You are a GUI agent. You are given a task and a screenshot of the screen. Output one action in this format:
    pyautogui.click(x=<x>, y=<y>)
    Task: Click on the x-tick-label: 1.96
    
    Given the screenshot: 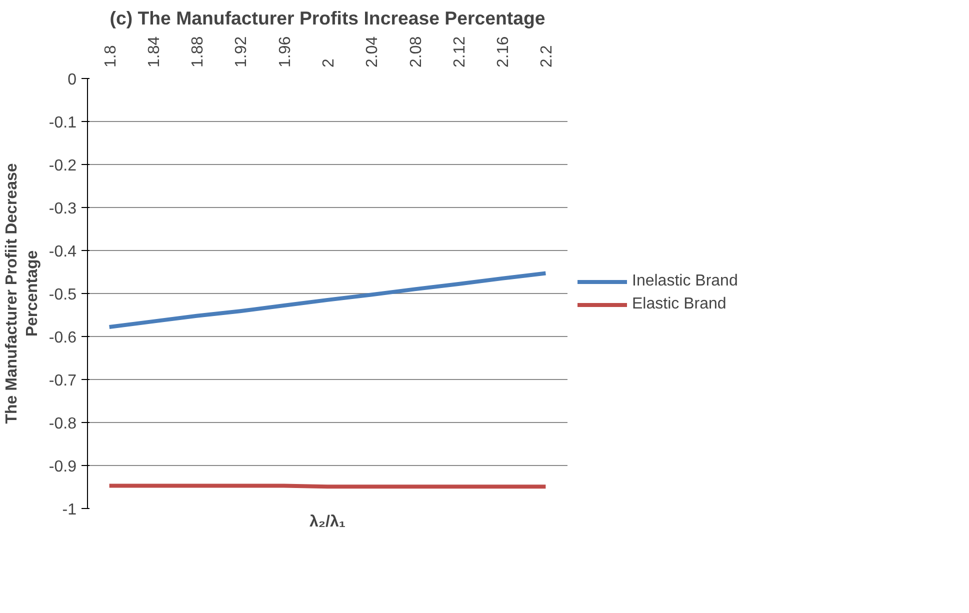 What is the action you would take?
    pyautogui.click(x=285, y=52)
    